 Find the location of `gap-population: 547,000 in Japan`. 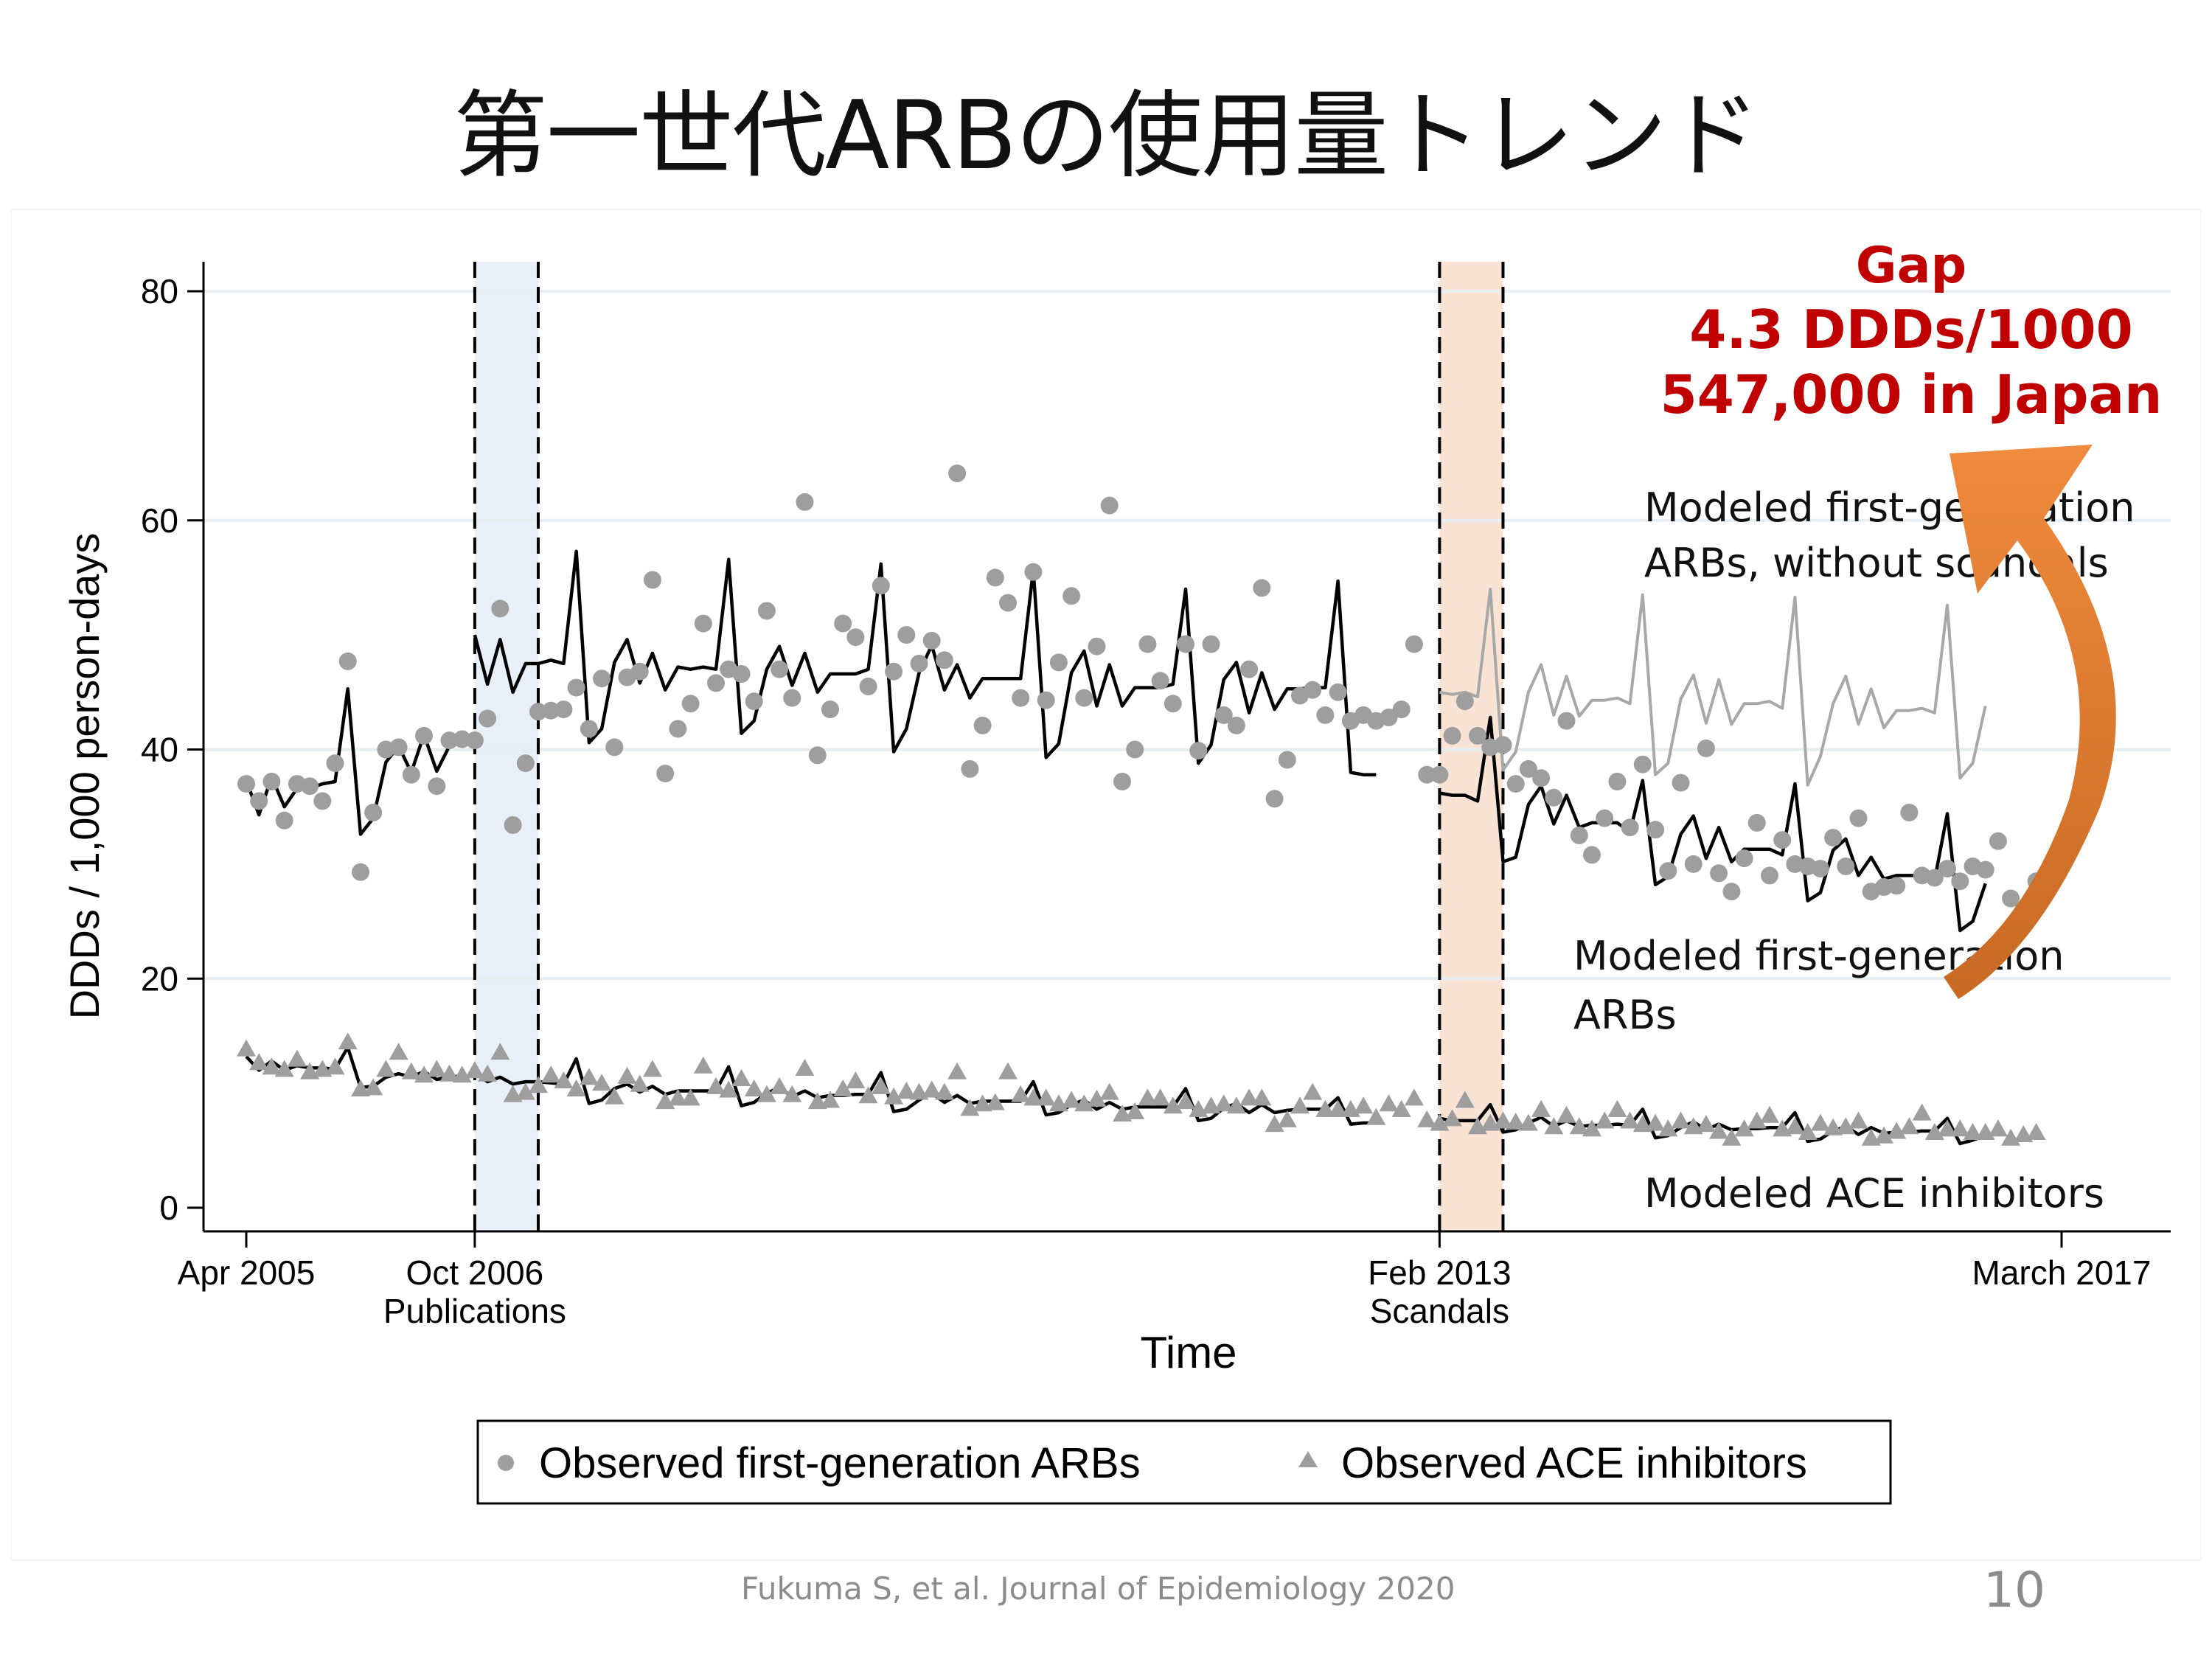

gap-population: 547,000 in Japan is located at coordinates (1911, 394).